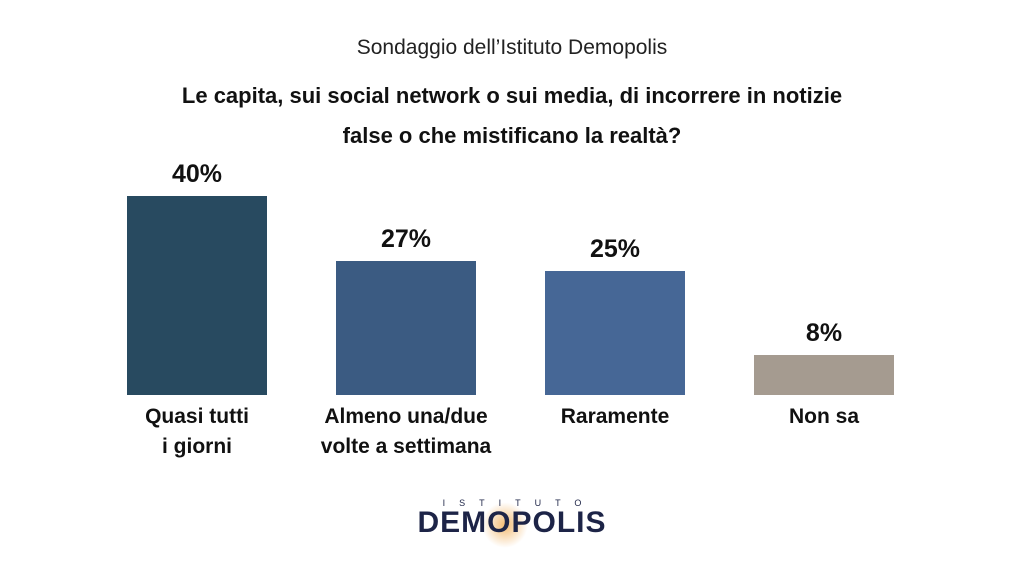  I want to click on category-label: Non sa, so click(823, 416).